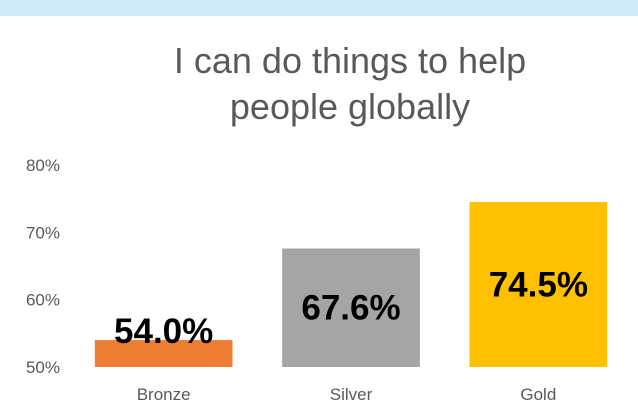 Image resolution: width=638 pixels, height=419 pixels. What do you see at coordinates (538, 394) in the screenshot?
I see `x-category-label: Gold` at bounding box center [538, 394].